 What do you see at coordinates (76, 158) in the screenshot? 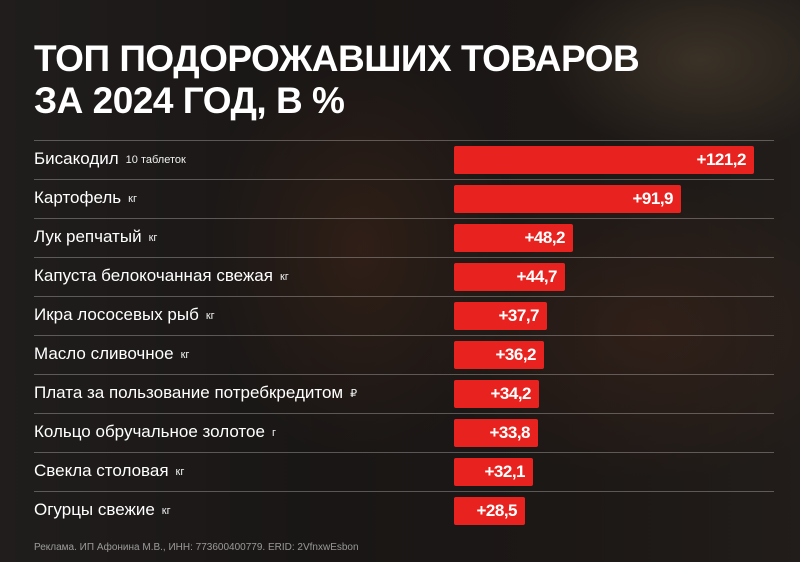
I see `category-name: Бисакодил` at bounding box center [76, 158].